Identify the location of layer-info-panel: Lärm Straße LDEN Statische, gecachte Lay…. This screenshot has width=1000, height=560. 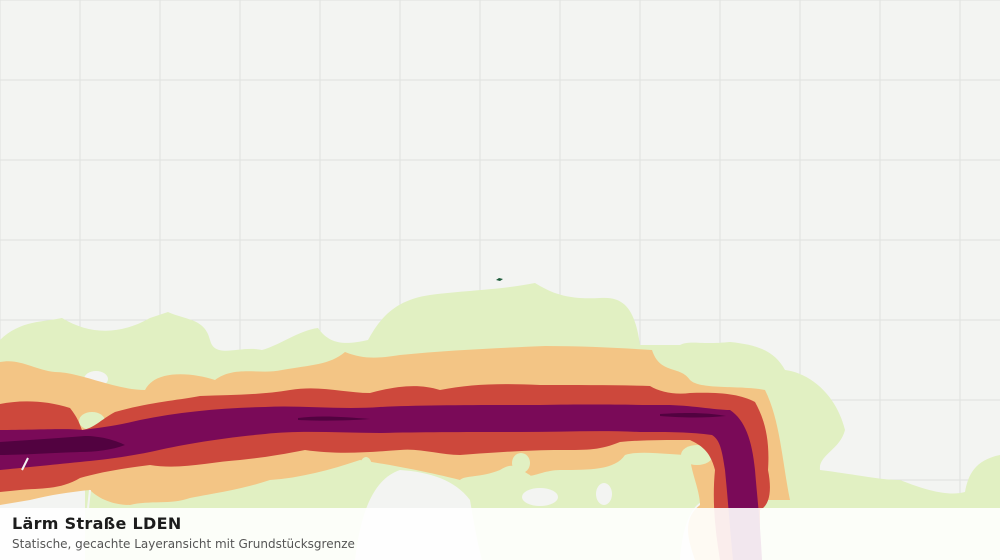
(500, 534).